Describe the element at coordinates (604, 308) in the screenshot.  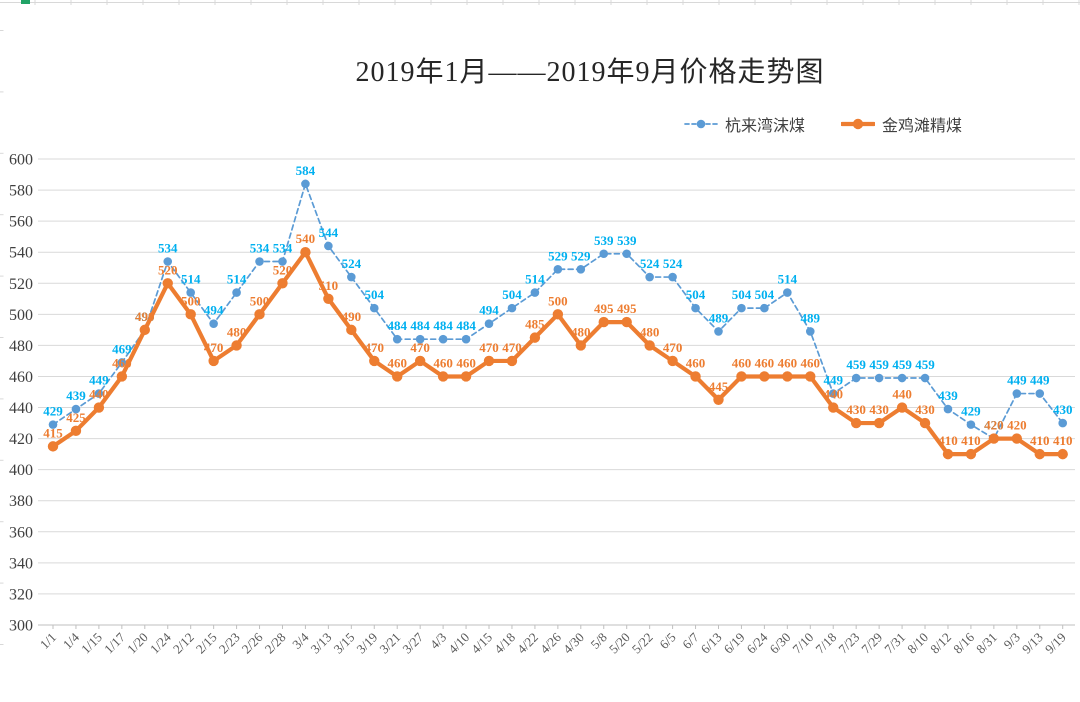
I see `data-point-label: 495` at that location.